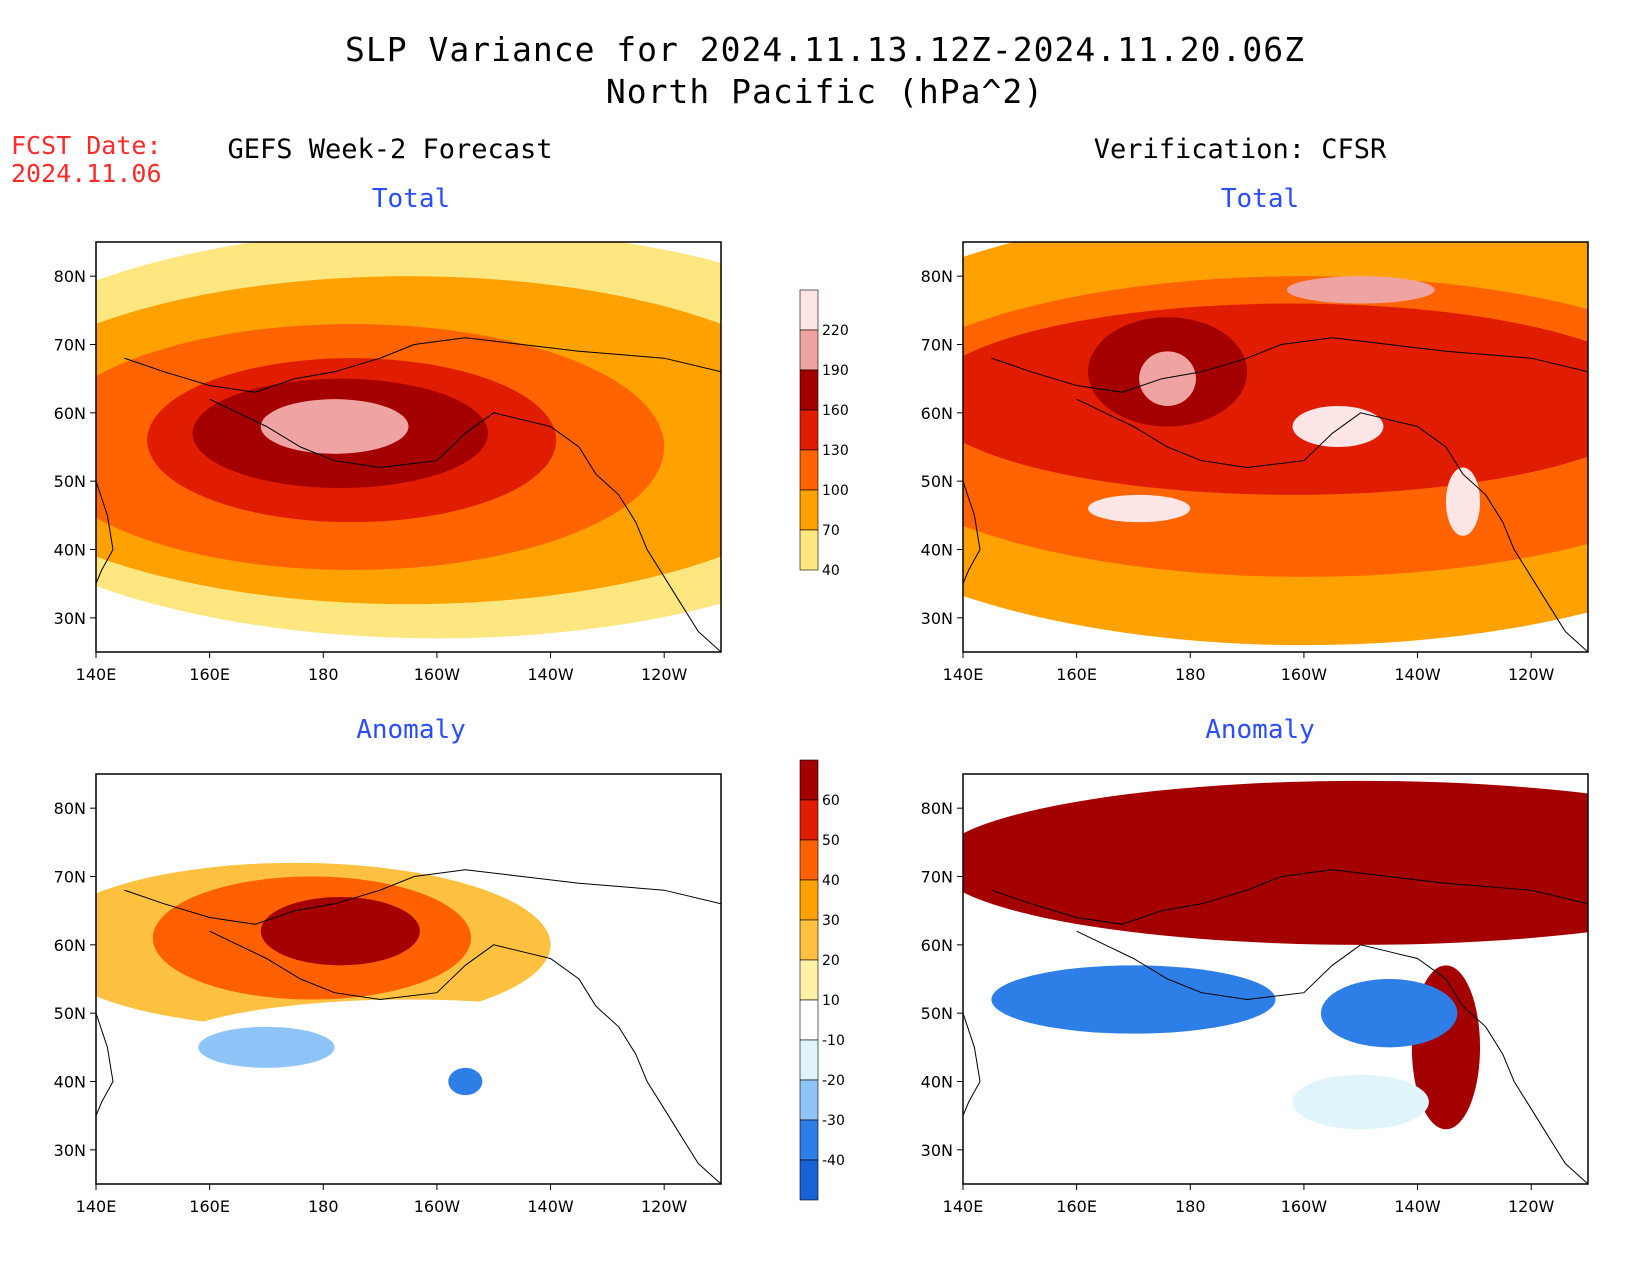 This screenshot has height=1275, width=1650. Describe the element at coordinates (835, 491) in the screenshot. I see `colorbar-label: 100` at that location.